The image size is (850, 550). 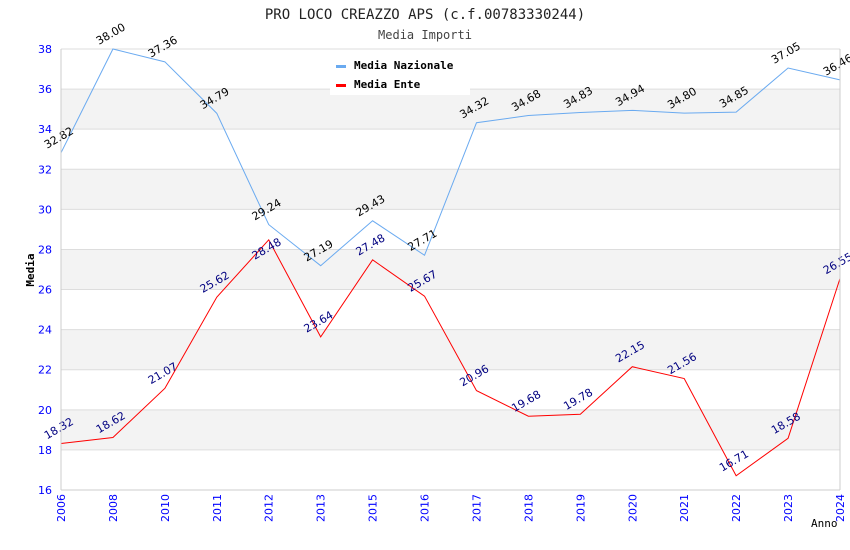 I want to click on data-label: 37.05, so click(x=786, y=53).